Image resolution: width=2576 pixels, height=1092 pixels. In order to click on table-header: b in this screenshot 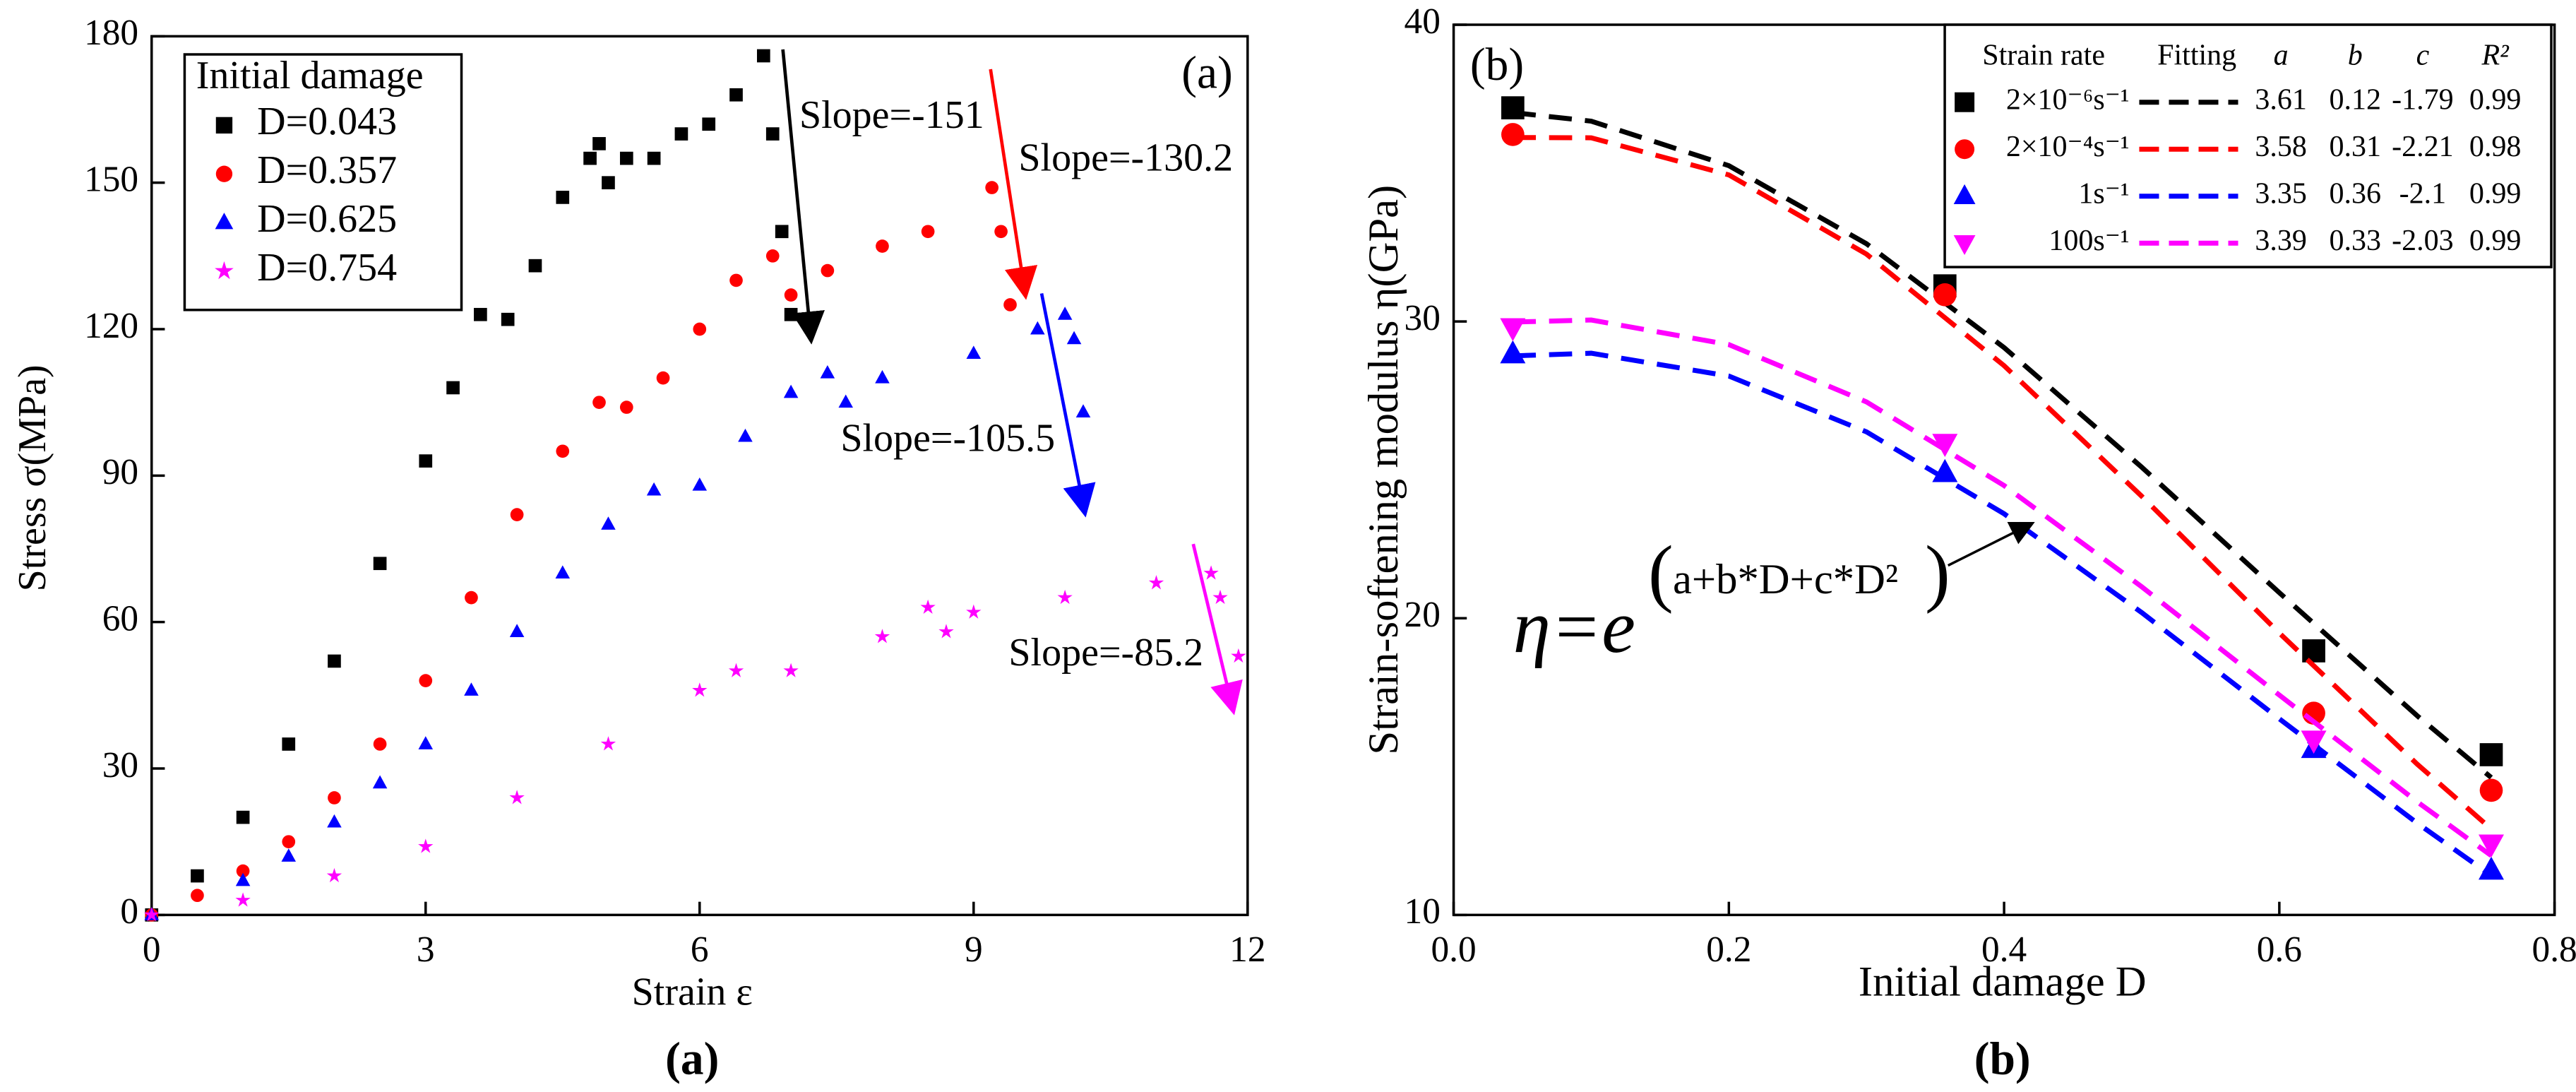, I will do `click(2355, 55)`.